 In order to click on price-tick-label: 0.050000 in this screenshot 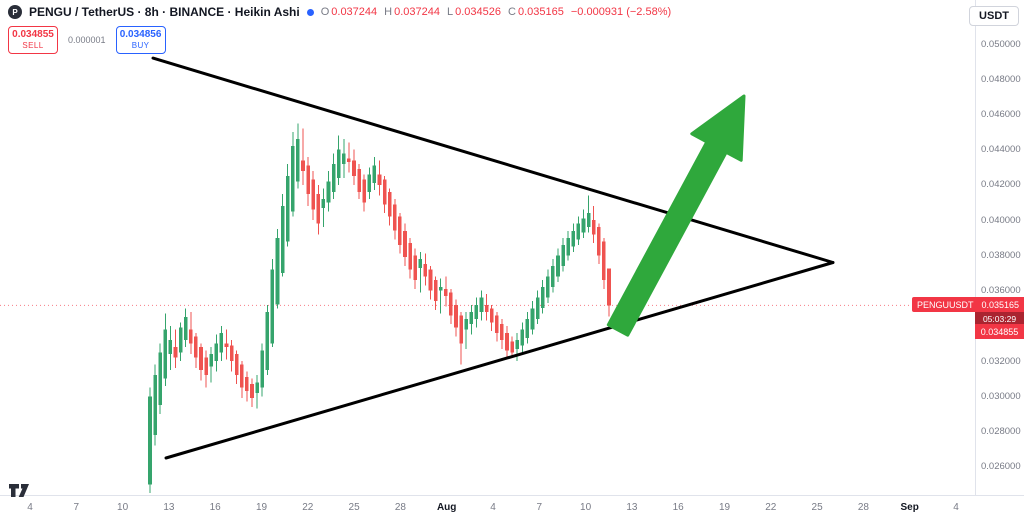, I will do `click(1001, 44)`.